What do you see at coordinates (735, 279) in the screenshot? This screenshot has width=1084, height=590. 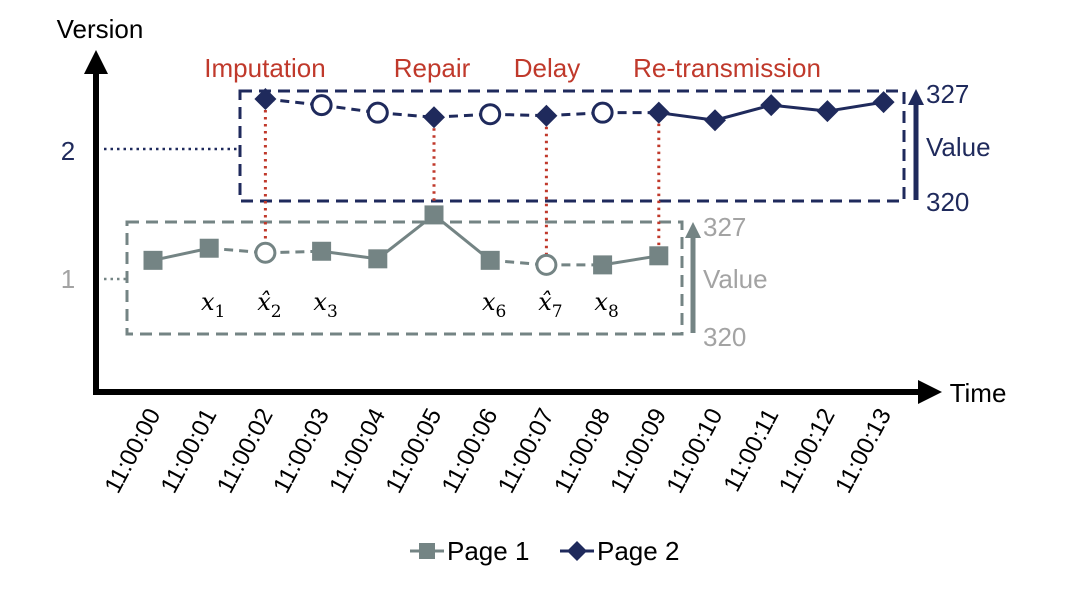 I see `page-1-value-label: Value` at bounding box center [735, 279].